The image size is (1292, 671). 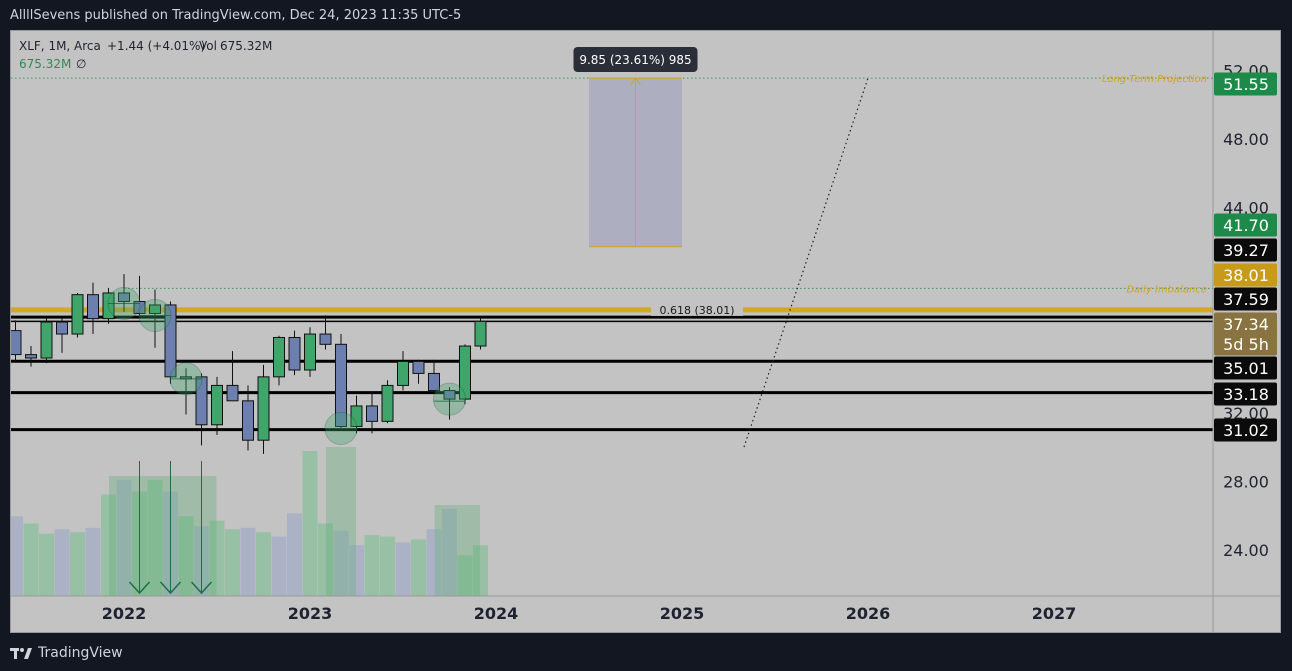 What do you see at coordinates (682, 613) in the screenshot?
I see `x-tick-label: 2025` at bounding box center [682, 613].